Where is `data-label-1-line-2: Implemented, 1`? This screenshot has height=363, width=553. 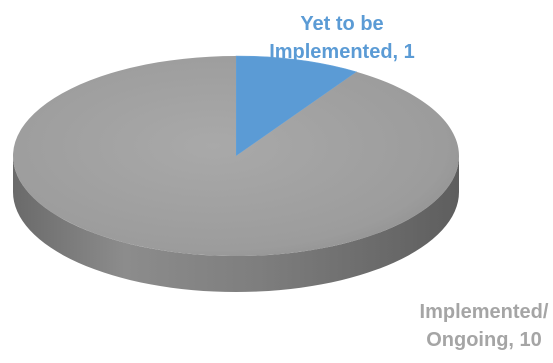 data-label-1-line-2: Implemented, 1 is located at coordinates (342, 52).